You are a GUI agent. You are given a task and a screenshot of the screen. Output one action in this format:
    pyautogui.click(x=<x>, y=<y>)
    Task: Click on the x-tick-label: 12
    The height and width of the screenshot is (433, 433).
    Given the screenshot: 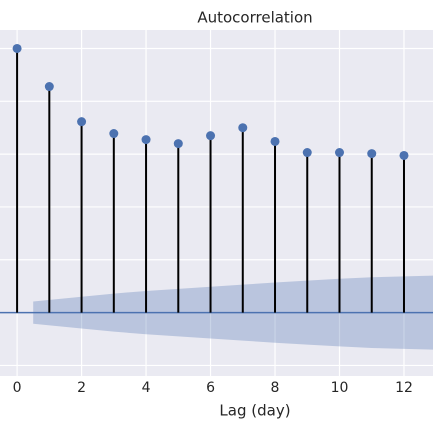 What is the action you would take?
    pyautogui.click(x=404, y=388)
    